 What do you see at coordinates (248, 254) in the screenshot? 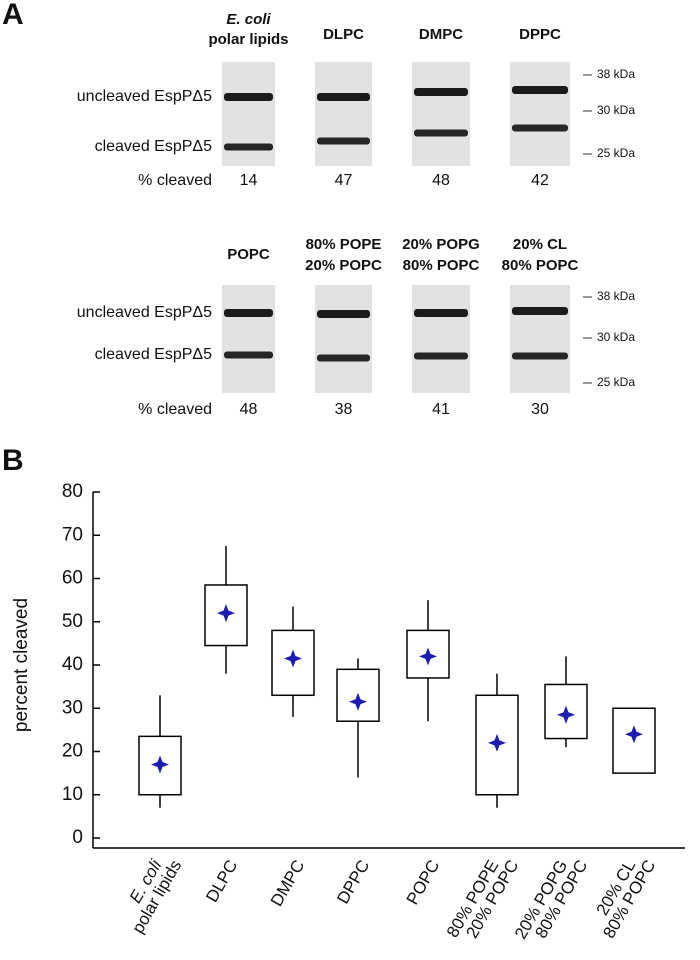
I see `column-header: POPC` at bounding box center [248, 254].